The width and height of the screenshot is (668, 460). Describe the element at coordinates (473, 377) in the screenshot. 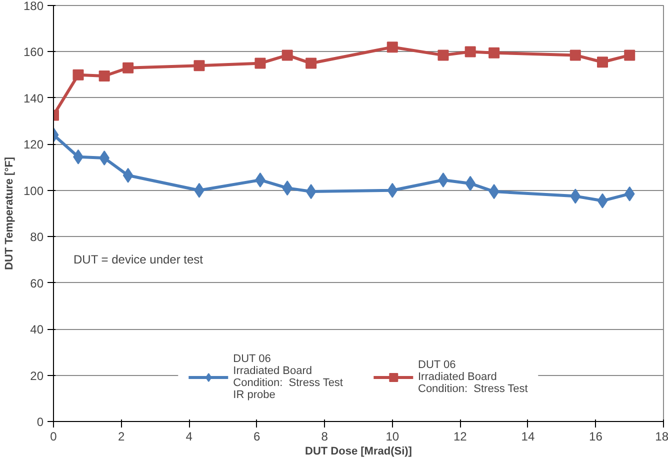

I see `legend-label: DUT 06 Irradiated Board Condition: Stress Test` at that location.